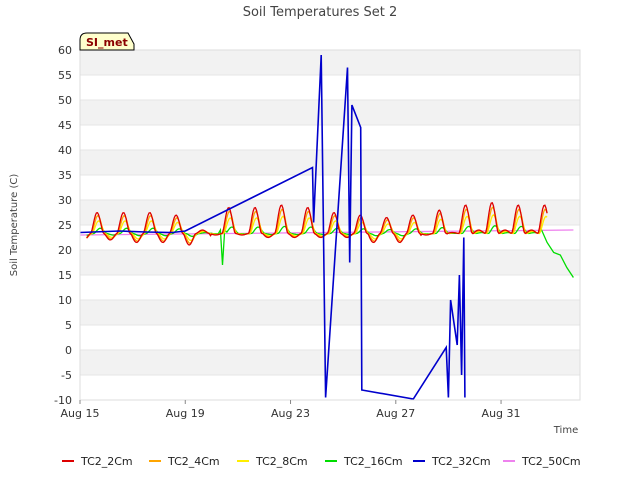 The height and width of the screenshot is (480, 640). Describe the element at coordinates (65, 50) in the screenshot. I see `y-tick-label: 60` at that location.